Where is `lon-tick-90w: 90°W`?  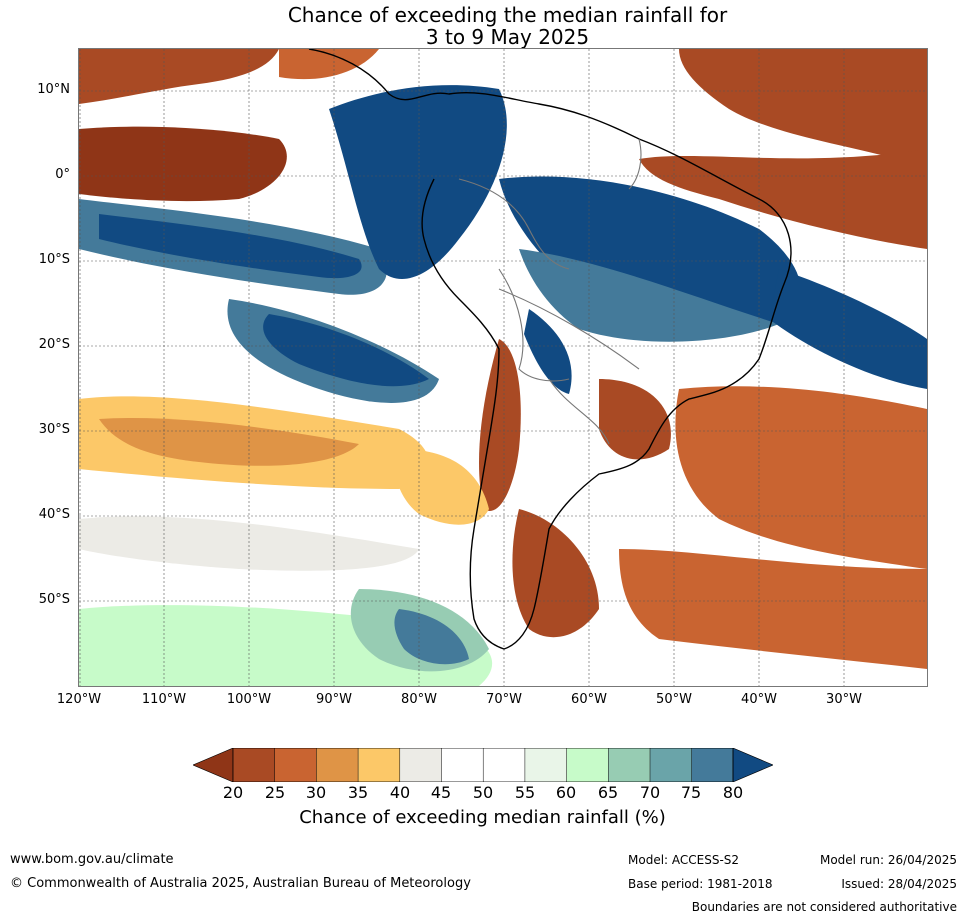 lon-tick-90w: 90°W is located at coordinates (334, 699).